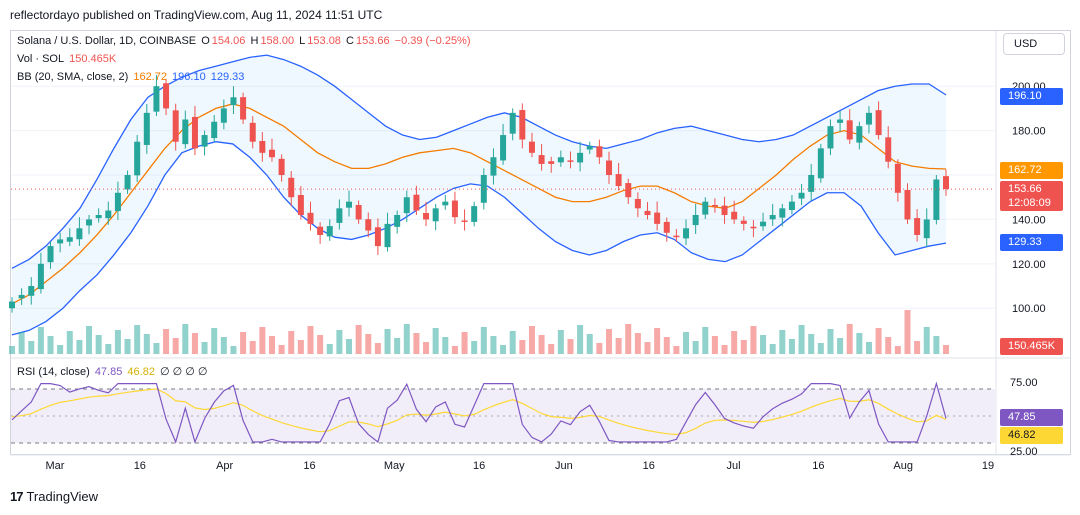  I want to click on tradingview-logo-icon: 17, so click(17, 496).